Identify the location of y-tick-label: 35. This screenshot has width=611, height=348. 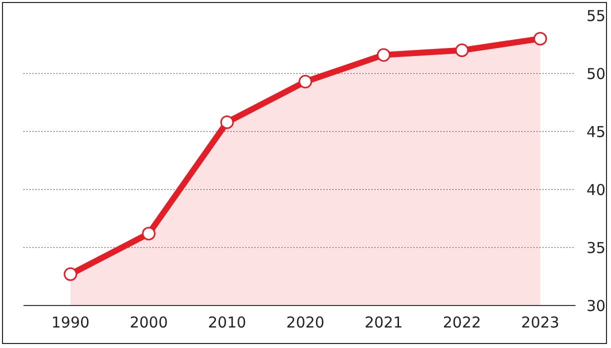
(596, 248).